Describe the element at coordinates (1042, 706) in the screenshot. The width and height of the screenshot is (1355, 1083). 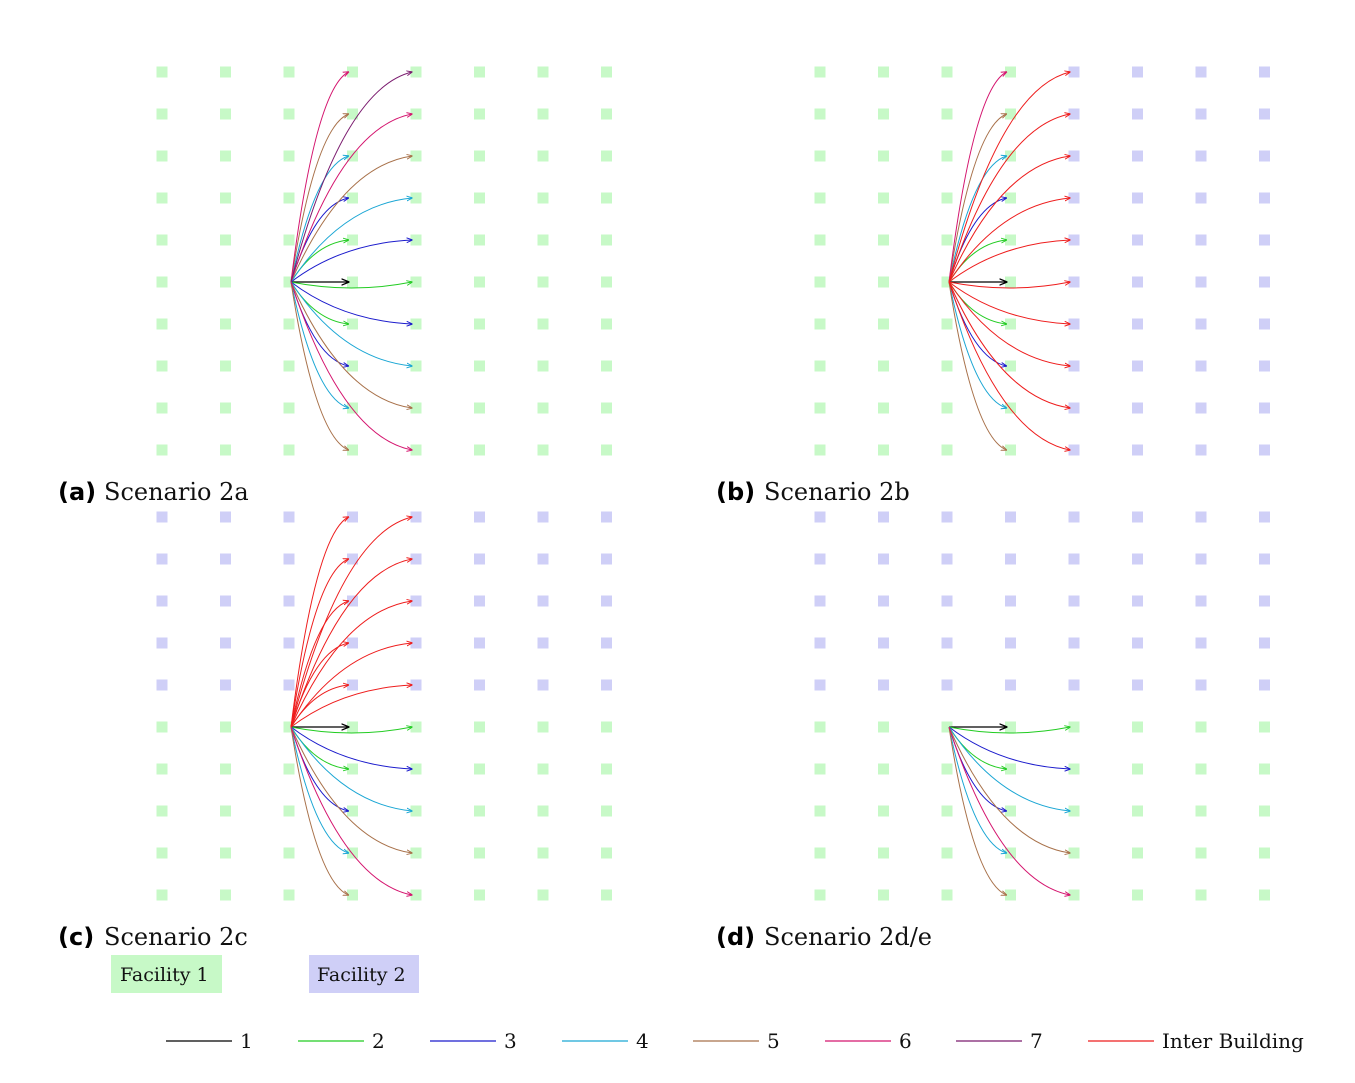
I see `panel-scenario-2d-e` at that location.